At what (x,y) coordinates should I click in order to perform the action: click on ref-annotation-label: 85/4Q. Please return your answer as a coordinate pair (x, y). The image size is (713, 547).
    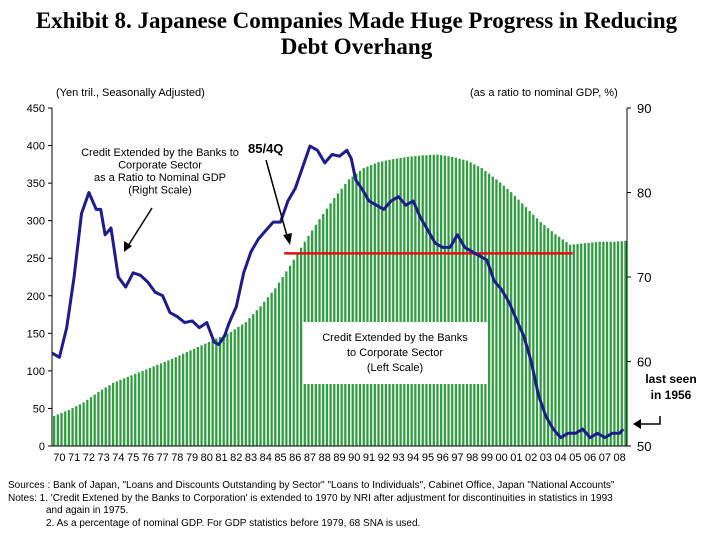
    Looking at the image, I should click on (265, 148).